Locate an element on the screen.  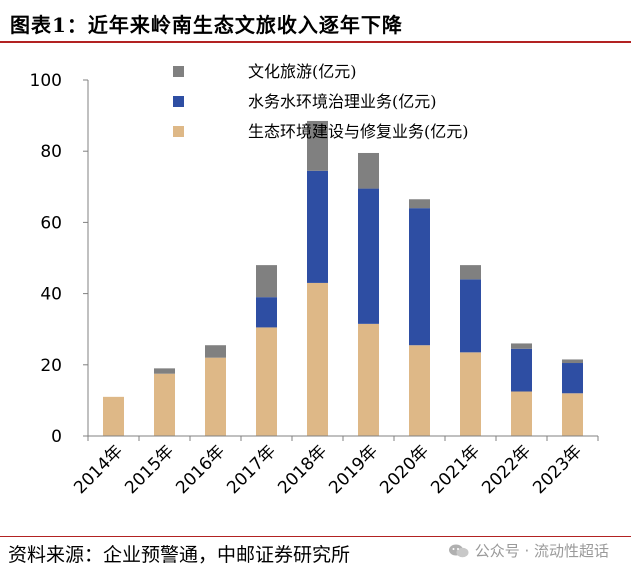
legend-label-1: 文化旅游(亿元) is located at coordinates (302, 71).